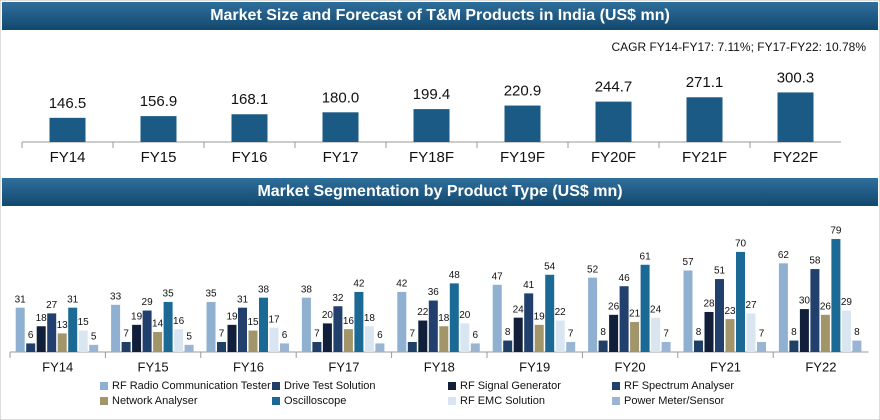 This screenshot has width=880, height=420. I want to click on data-label: 46, so click(625, 278).